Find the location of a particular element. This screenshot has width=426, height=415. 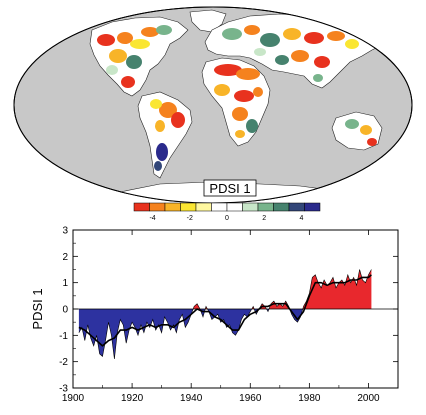

y-tick-label: -3 is located at coordinates (63, 389).